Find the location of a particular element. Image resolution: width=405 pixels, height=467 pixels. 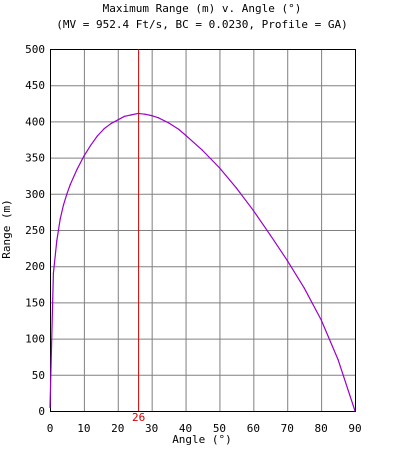

x-tick-label: 0 is located at coordinates (50, 428).